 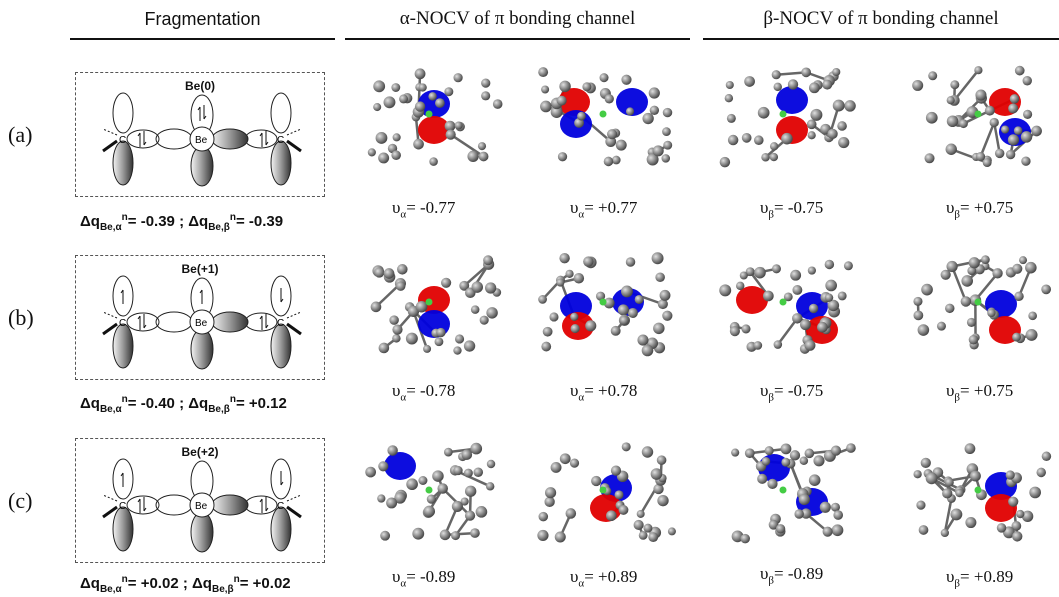 What do you see at coordinates (603, 209) in the screenshot?
I see `eigenvalue-a-2: υα= +0.77` at bounding box center [603, 209].